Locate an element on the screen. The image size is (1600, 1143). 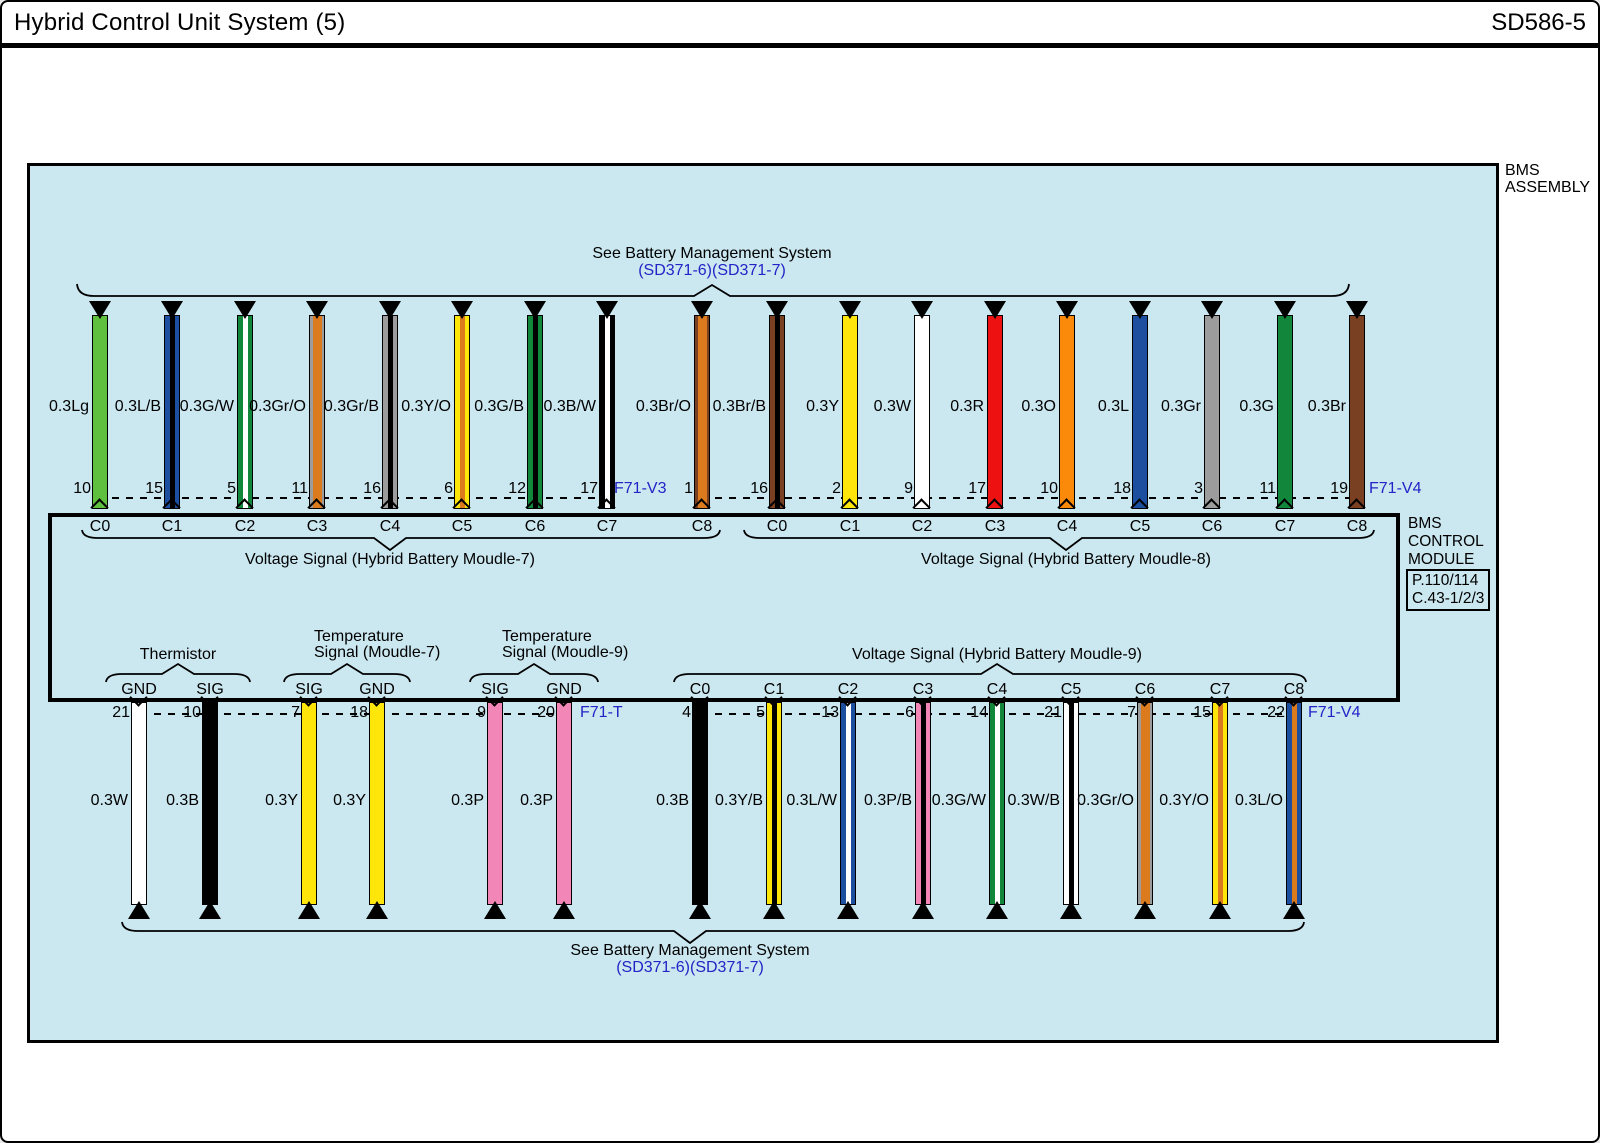
pin-number: 3 is located at coordinates (1198, 488).